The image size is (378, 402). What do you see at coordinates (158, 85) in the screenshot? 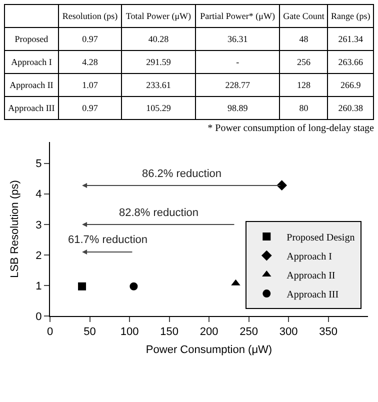
I see `text: 233.61` at bounding box center [158, 85].